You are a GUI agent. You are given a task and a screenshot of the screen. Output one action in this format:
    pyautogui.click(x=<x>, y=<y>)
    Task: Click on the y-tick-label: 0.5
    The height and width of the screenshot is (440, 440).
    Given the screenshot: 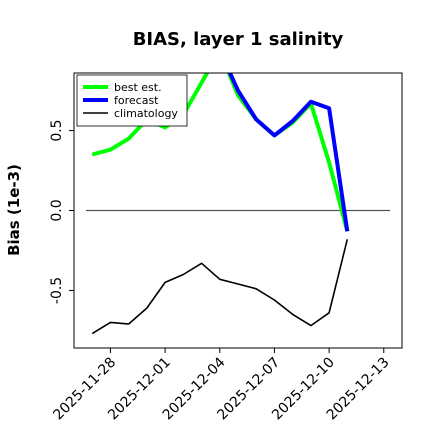 What is the action you would take?
    pyautogui.click(x=57, y=130)
    